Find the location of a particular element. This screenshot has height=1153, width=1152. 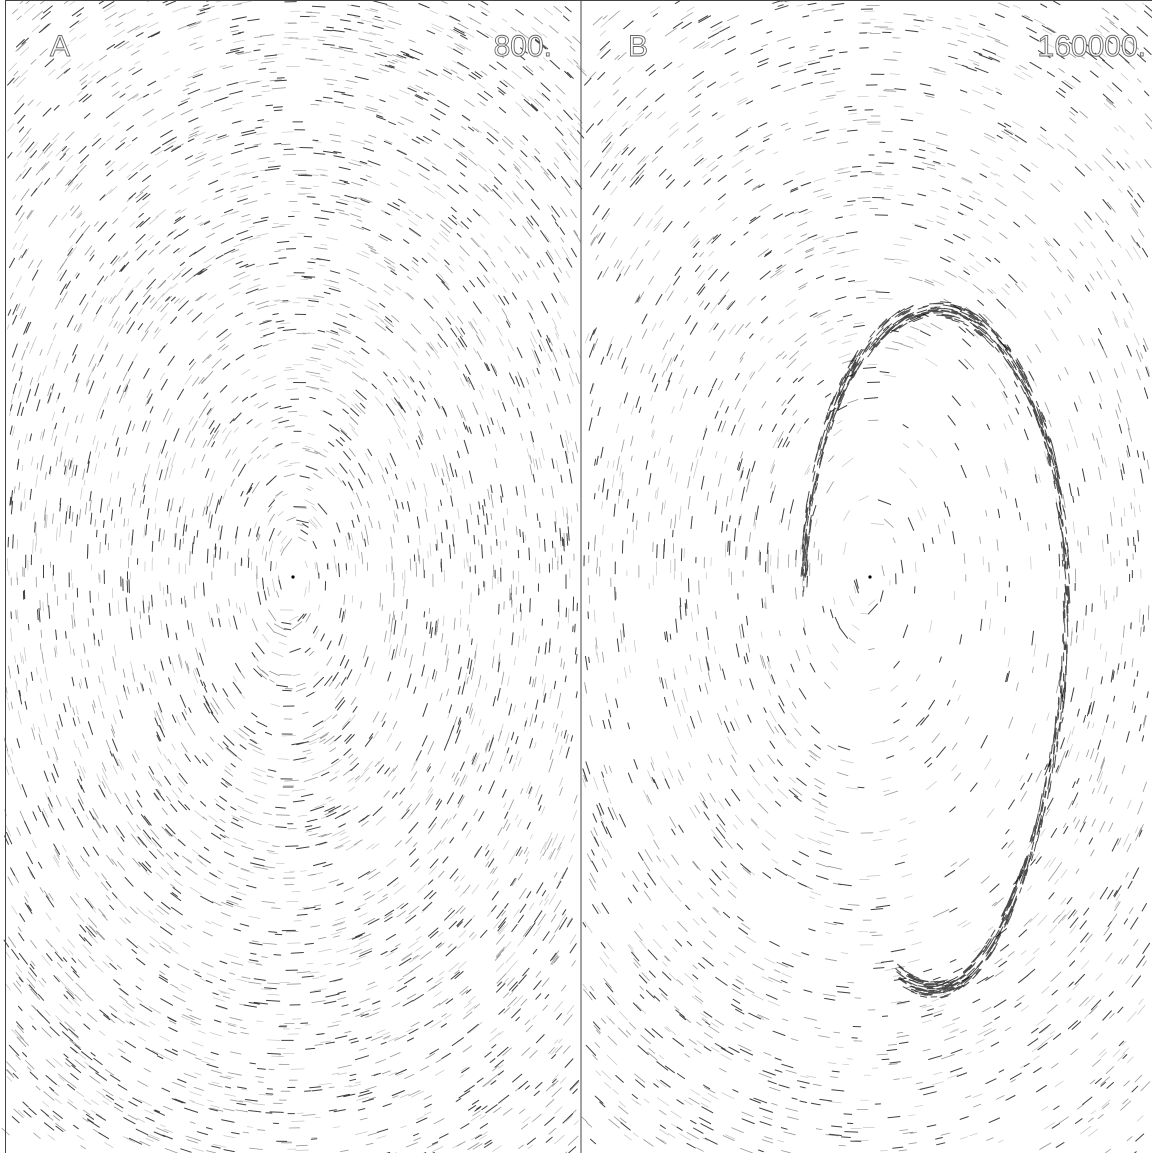

vortex-ring is located at coordinates (935, 650).